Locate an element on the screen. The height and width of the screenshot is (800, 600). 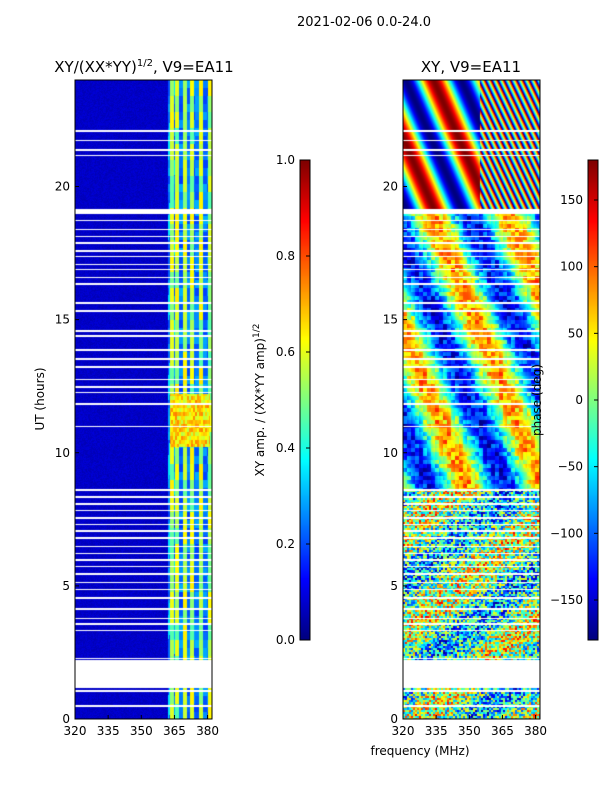
colorbar-tick-label: 150 is located at coordinates (571, 200).